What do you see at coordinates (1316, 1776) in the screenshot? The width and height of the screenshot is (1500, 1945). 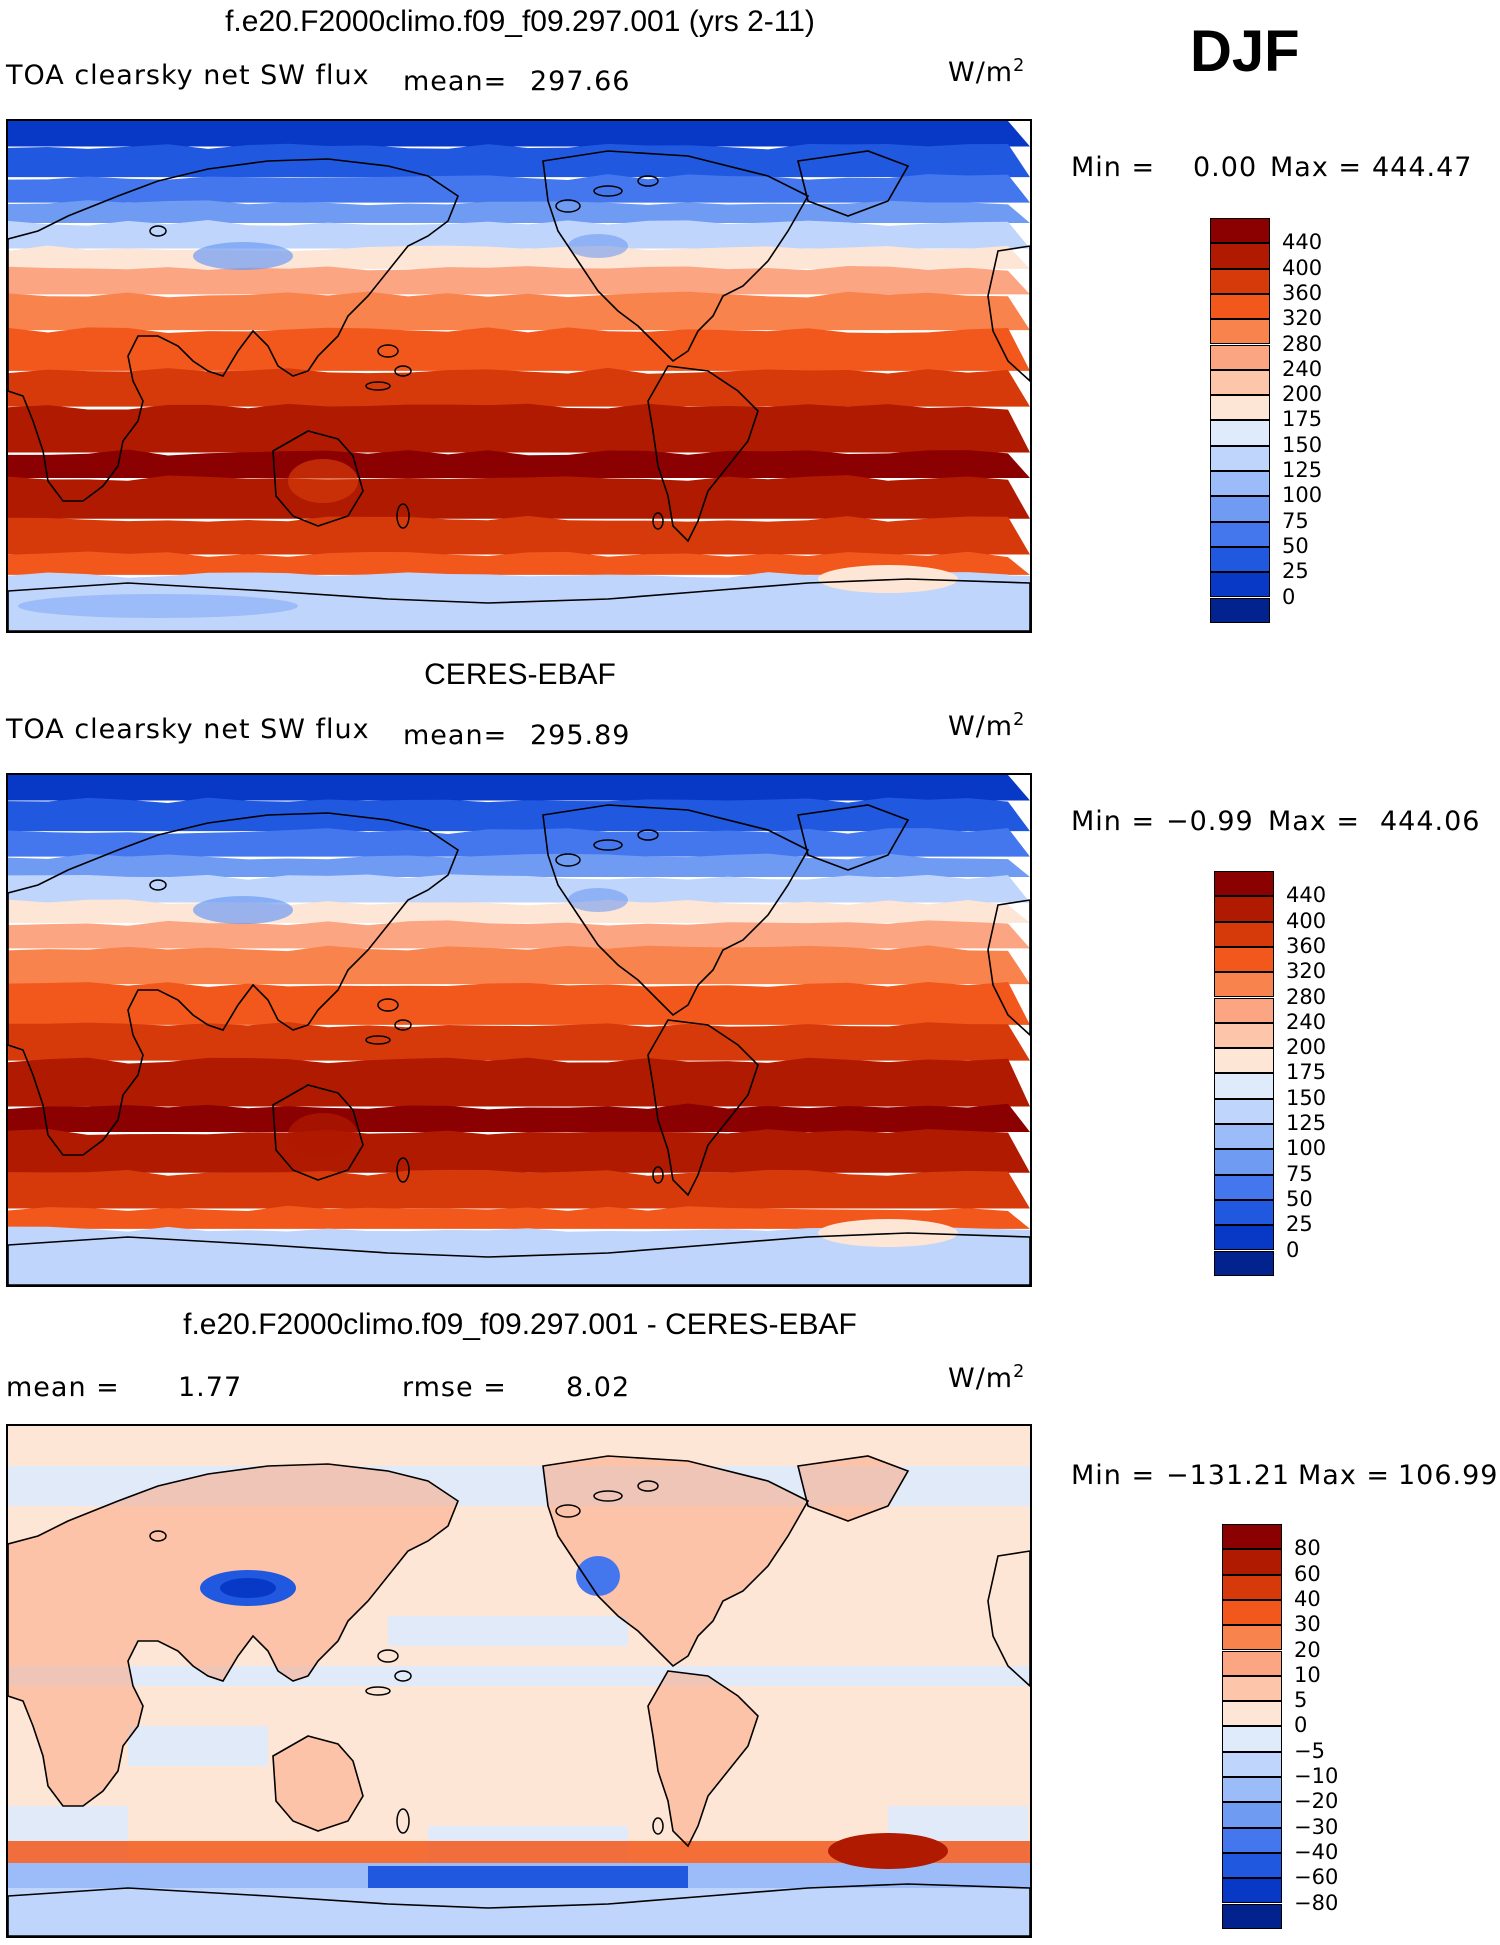 I see `colorbar-tick-label: −10` at bounding box center [1316, 1776].